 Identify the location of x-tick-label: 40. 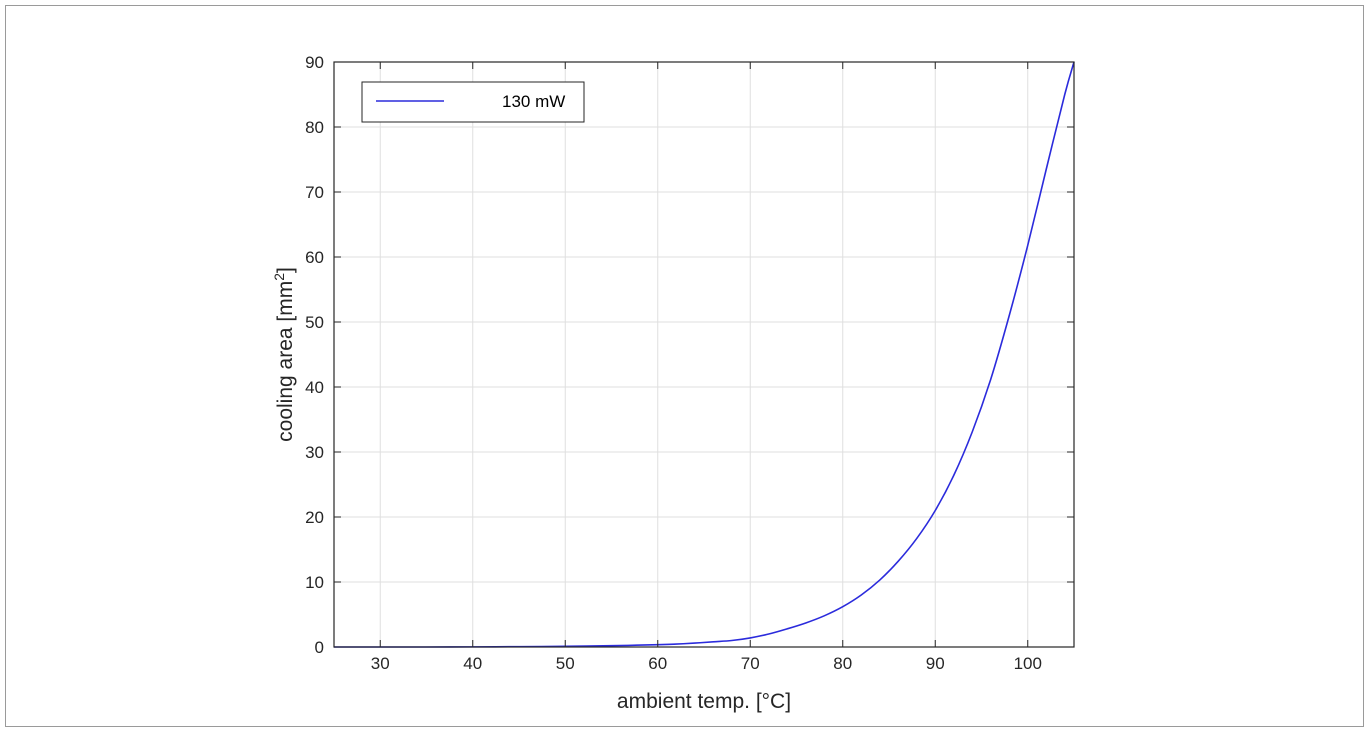
(472, 663).